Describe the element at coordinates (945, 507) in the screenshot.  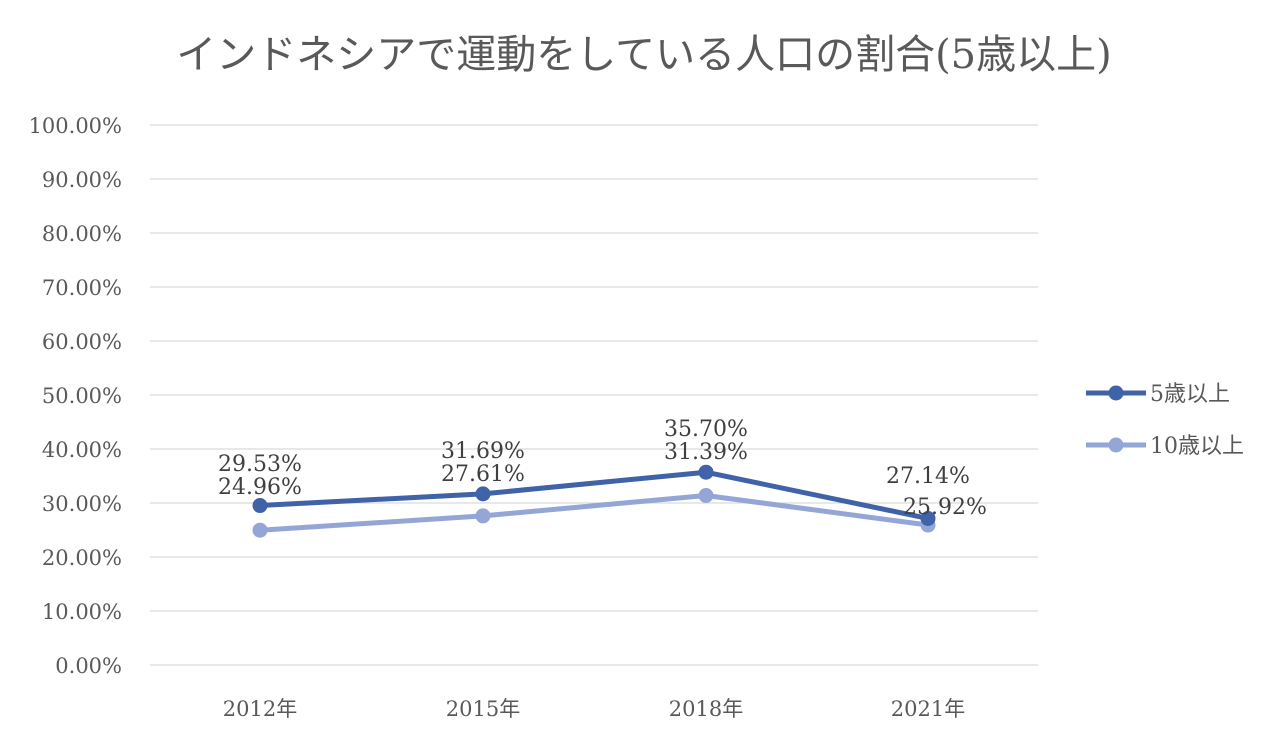
I see `data-label: 25.92%` at that location.